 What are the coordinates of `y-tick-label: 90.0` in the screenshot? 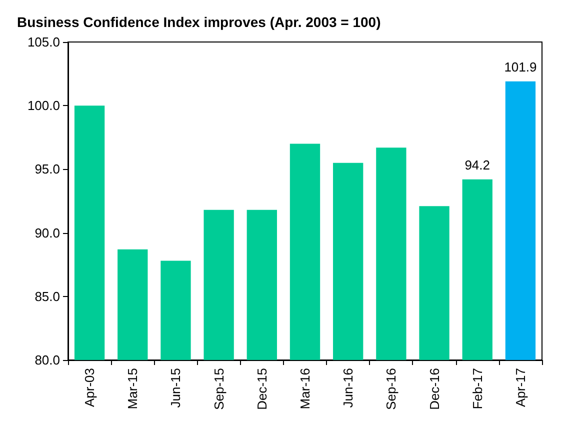 It's located at (47, 232).